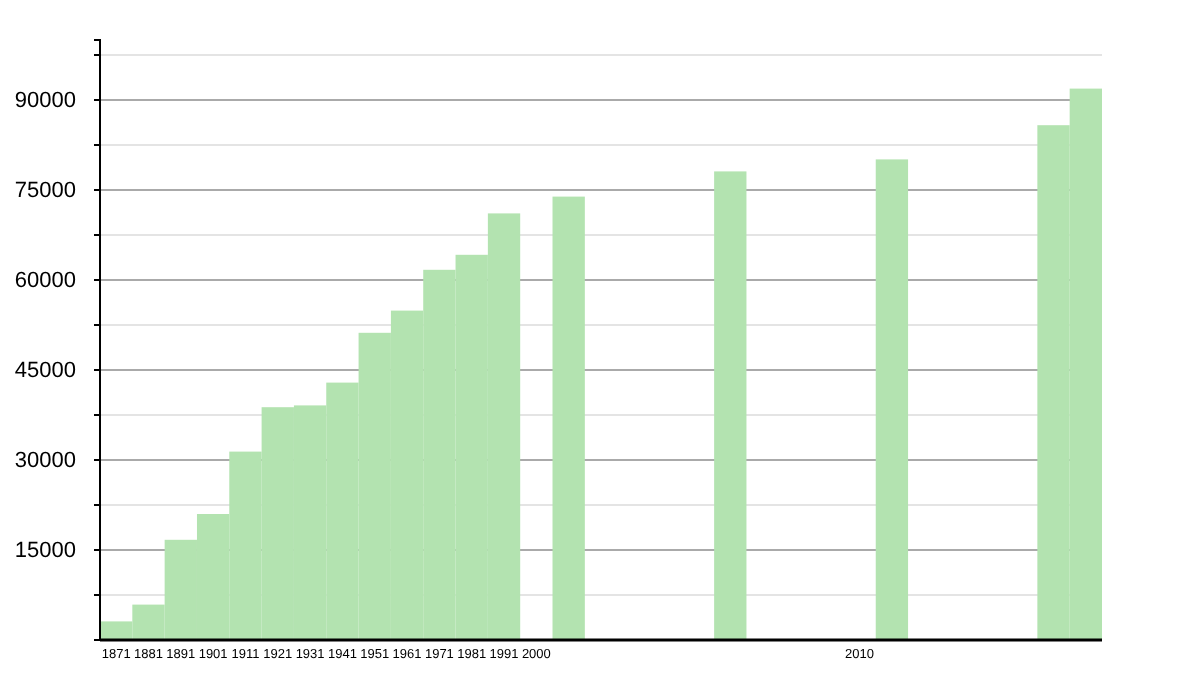 This screenshot has height=700, width=1200. Describe the element at coordinates (45, 101) in the screenshot. I see `y-tick-label: 90000` at that location.